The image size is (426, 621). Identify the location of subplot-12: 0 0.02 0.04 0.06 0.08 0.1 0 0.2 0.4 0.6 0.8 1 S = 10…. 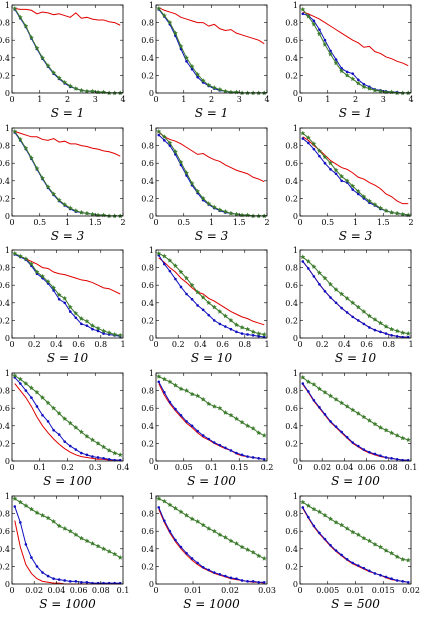
(351, 428).